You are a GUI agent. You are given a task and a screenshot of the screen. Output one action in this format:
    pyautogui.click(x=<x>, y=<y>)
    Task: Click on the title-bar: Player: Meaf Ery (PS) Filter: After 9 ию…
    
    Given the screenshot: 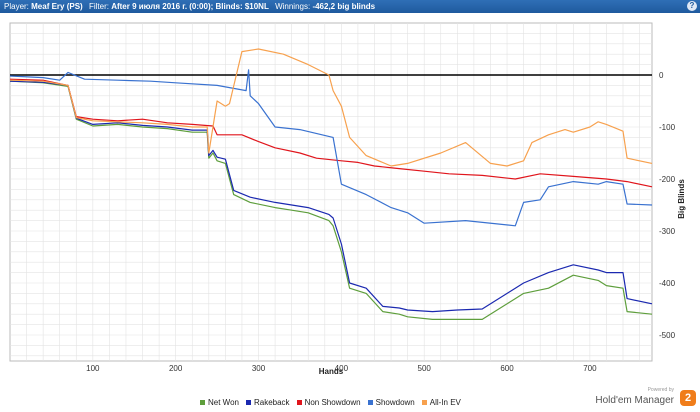 What is the action you would take?
    pyautogui.click(x=350, y=6)
    